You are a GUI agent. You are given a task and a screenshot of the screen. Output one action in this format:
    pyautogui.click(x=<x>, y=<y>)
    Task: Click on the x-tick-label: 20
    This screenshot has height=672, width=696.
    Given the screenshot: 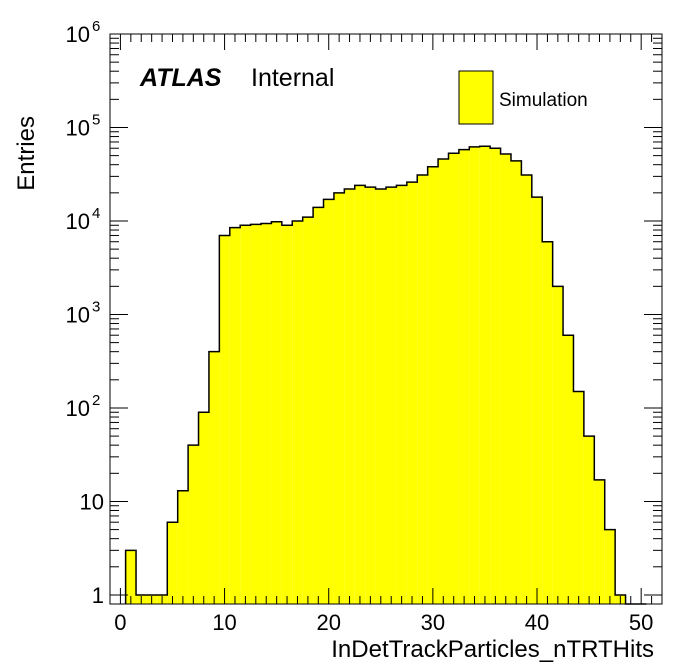 What is the action you would take?
    pyautogui.click(x=328, y=622)
    